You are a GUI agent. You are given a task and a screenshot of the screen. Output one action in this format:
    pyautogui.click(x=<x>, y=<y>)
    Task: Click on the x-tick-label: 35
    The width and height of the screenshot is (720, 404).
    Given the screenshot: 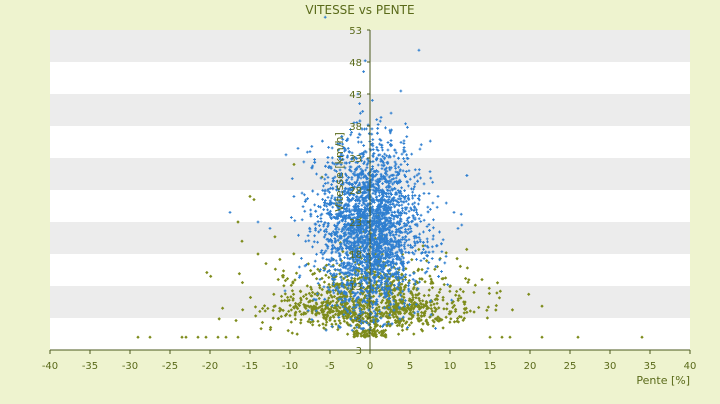 What is the action you would take?
    pyautogui.click(x=650, y=366)
    